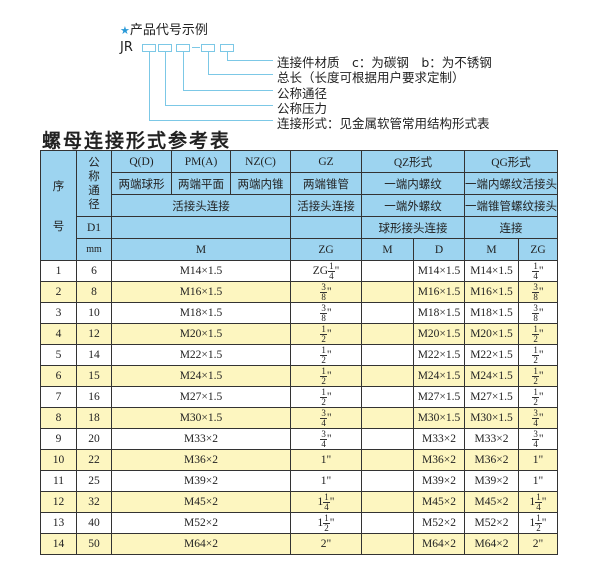 The width and height of the screenshot is (600, 567). Describe the element at coordinates (299, 481) in the screenshot. I see `table-row: 11 25 M39×2 1" M39×2 M39×2 1"` at that location.